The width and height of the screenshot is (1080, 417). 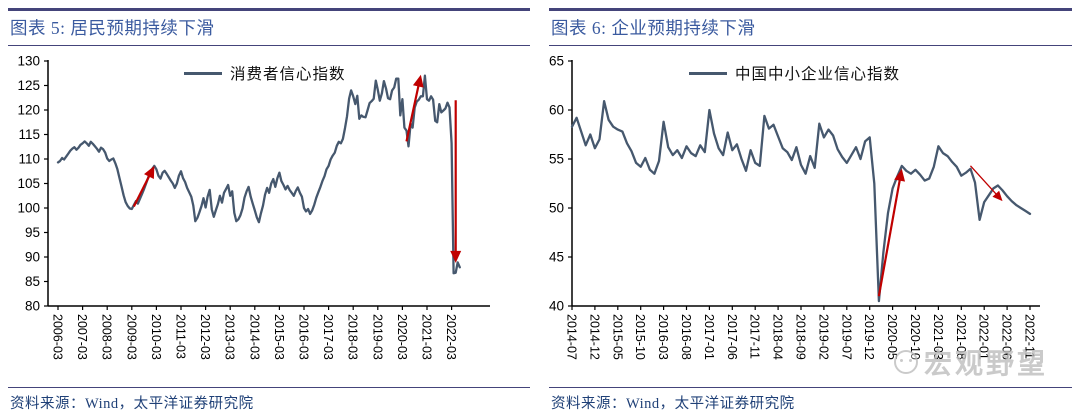 What do you see at coordinates (205, 337) in the screenshot?
I see `svg-text: 2012-03` at bounding box center [205, 337].